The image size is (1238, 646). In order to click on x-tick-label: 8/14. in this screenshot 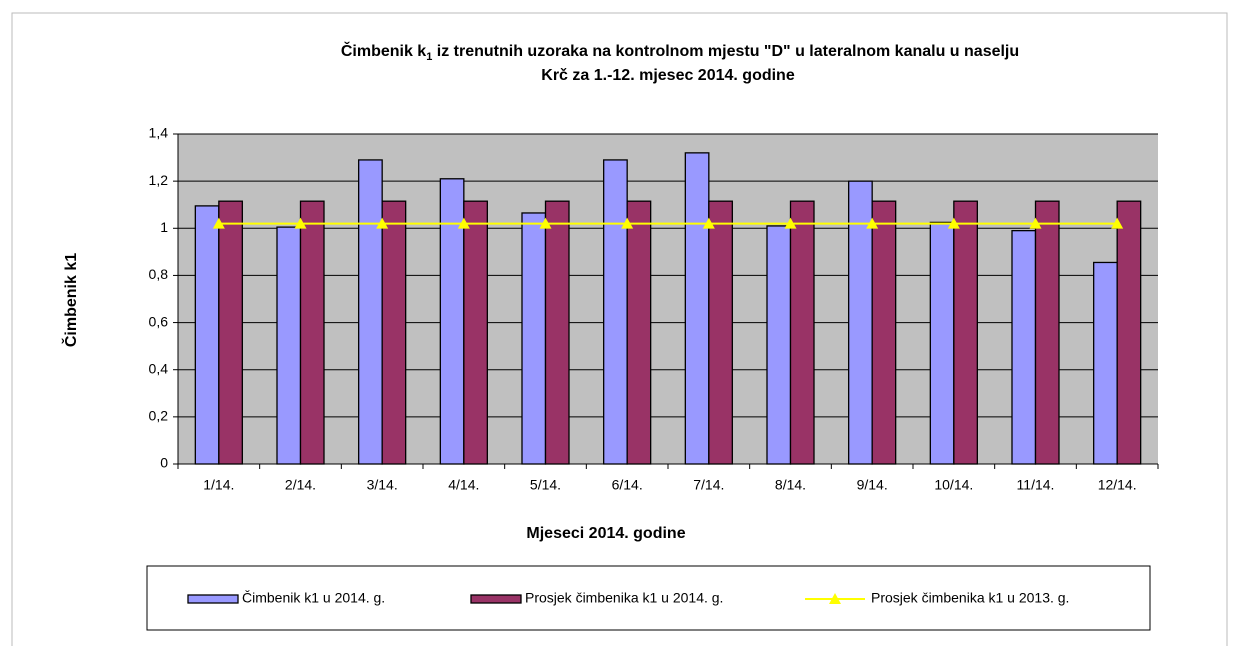, I will do `click(790, 485)`.